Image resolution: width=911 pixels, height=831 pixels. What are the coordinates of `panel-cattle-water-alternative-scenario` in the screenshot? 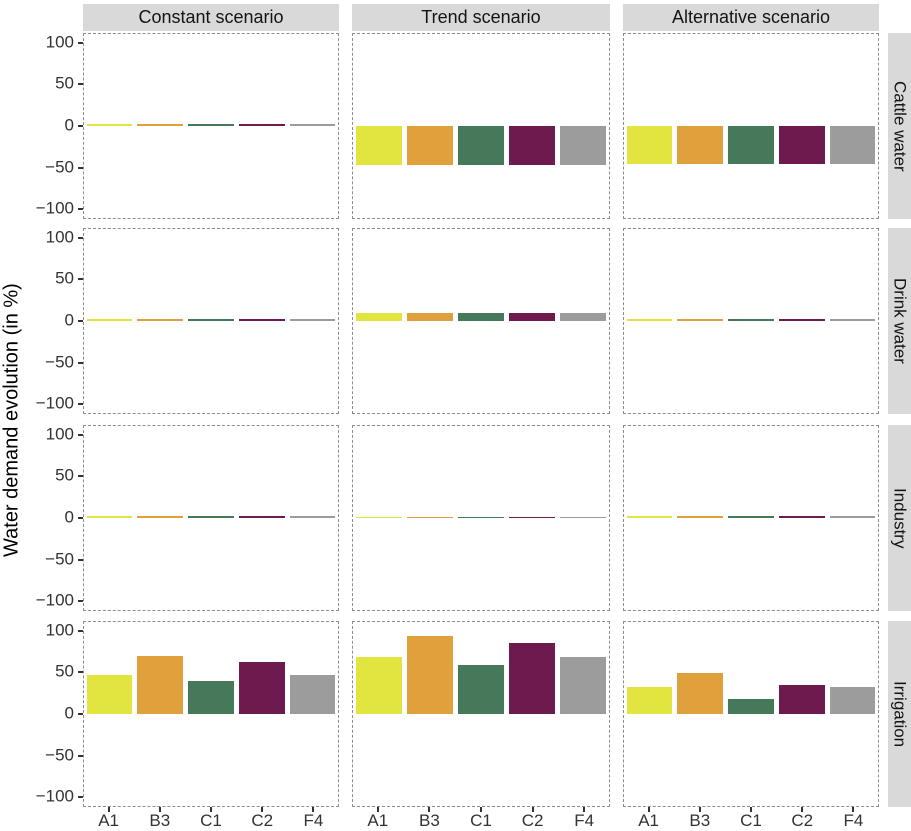 It's located at (751, 126).